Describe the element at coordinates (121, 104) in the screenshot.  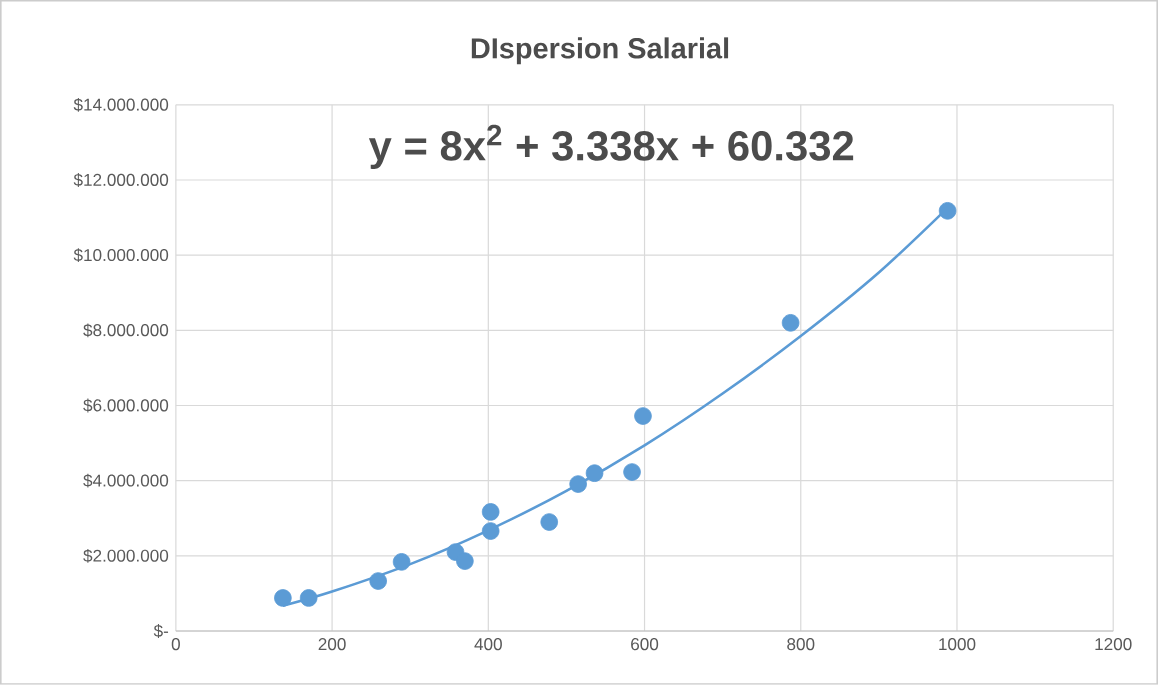
I see `y-tick-label: $14.000.000` at that location.